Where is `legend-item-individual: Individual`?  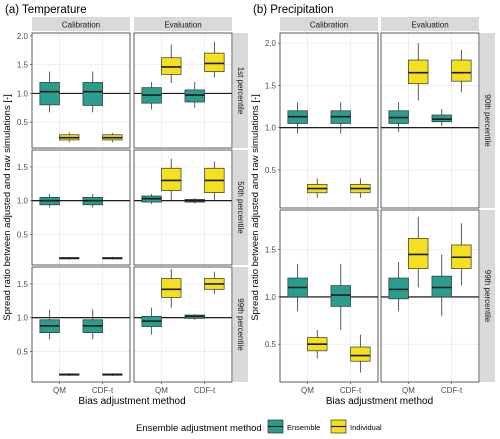 legend-item-individual: Individual is located at coordinates (356, 426).